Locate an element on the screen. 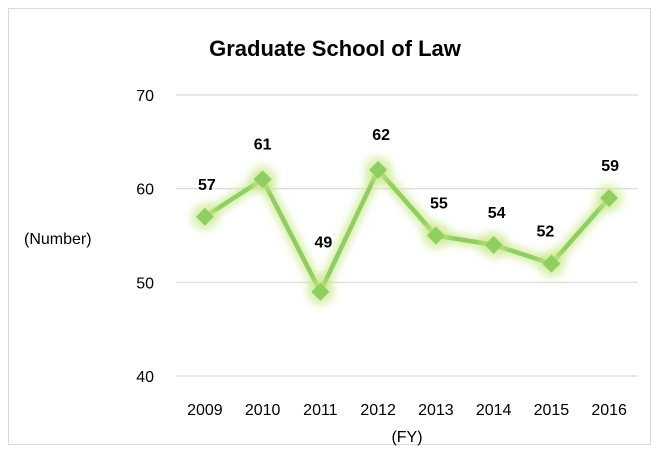  x-tick-label: 2013 is located at coordinates (436, 410).